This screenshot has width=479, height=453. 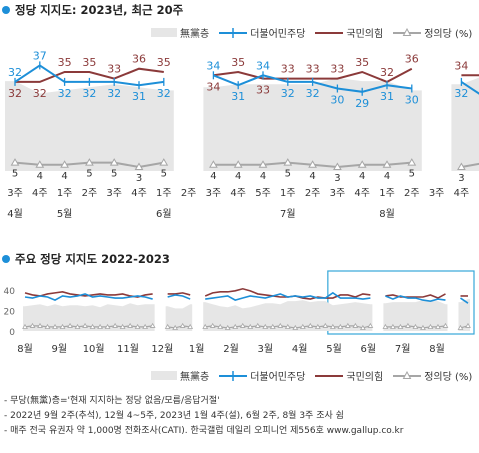 I want to click on legend-marker-ppp-icon, so click(x=329, y=375).